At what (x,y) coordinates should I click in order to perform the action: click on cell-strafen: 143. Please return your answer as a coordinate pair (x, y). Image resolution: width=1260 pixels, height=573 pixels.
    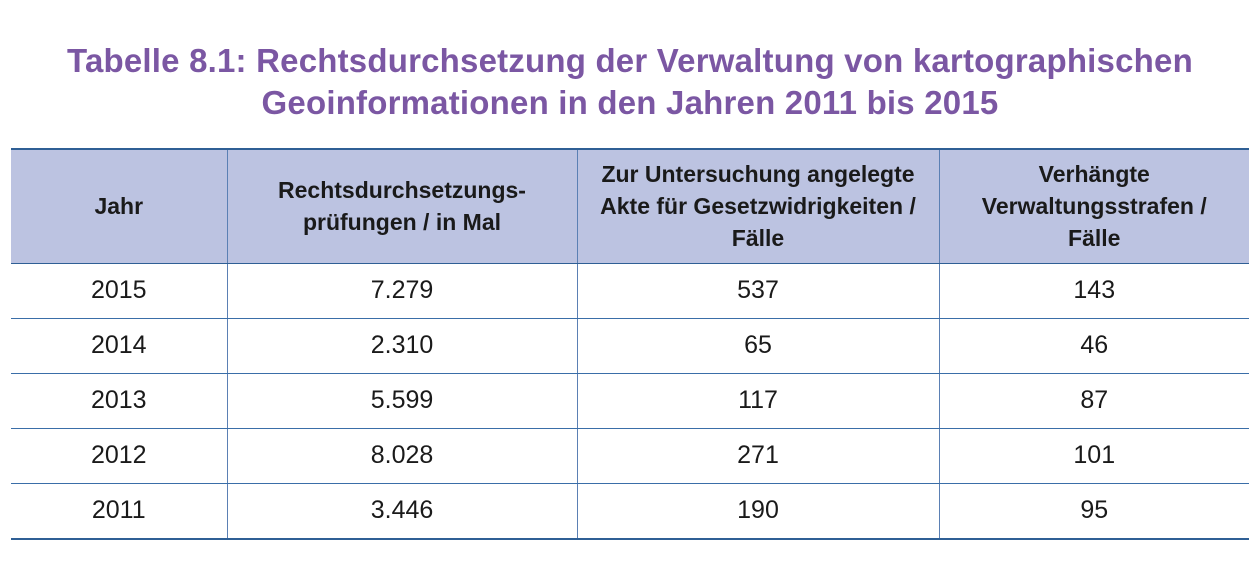
    Looking at the image, I should click on (1093, 291).